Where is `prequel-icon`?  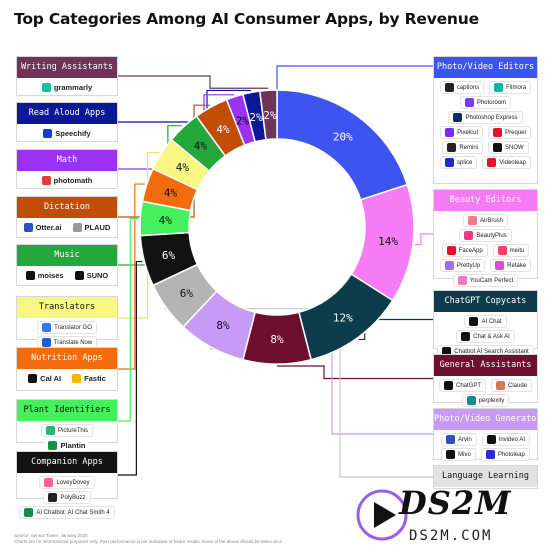
prequel-icon is located at coordinates (498, 132).